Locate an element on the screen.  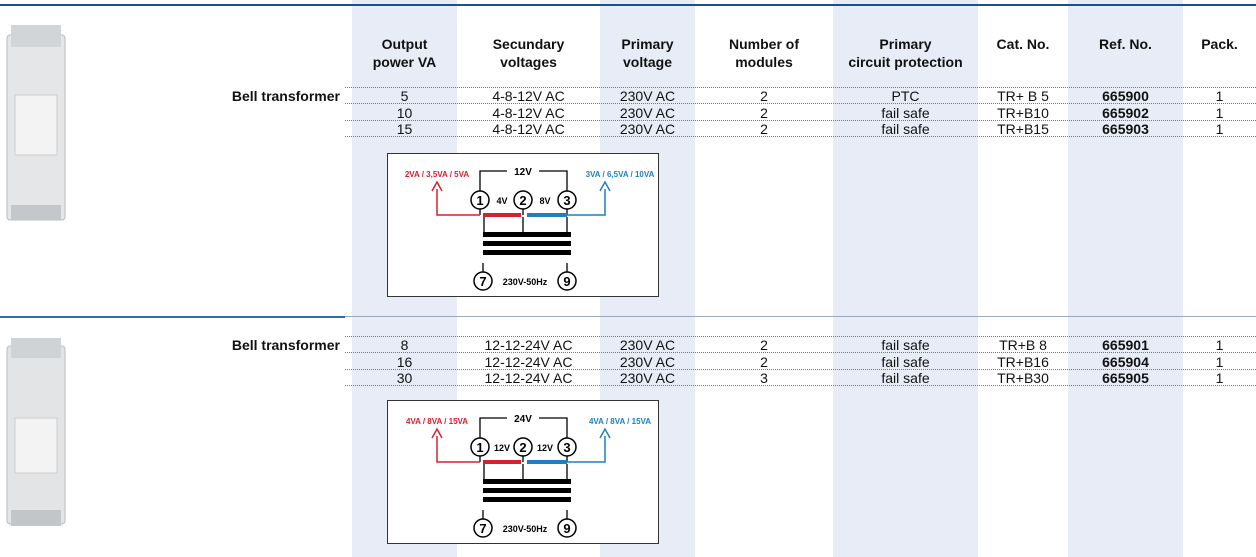
column-header: power VA is located at coordinates (404, 62).